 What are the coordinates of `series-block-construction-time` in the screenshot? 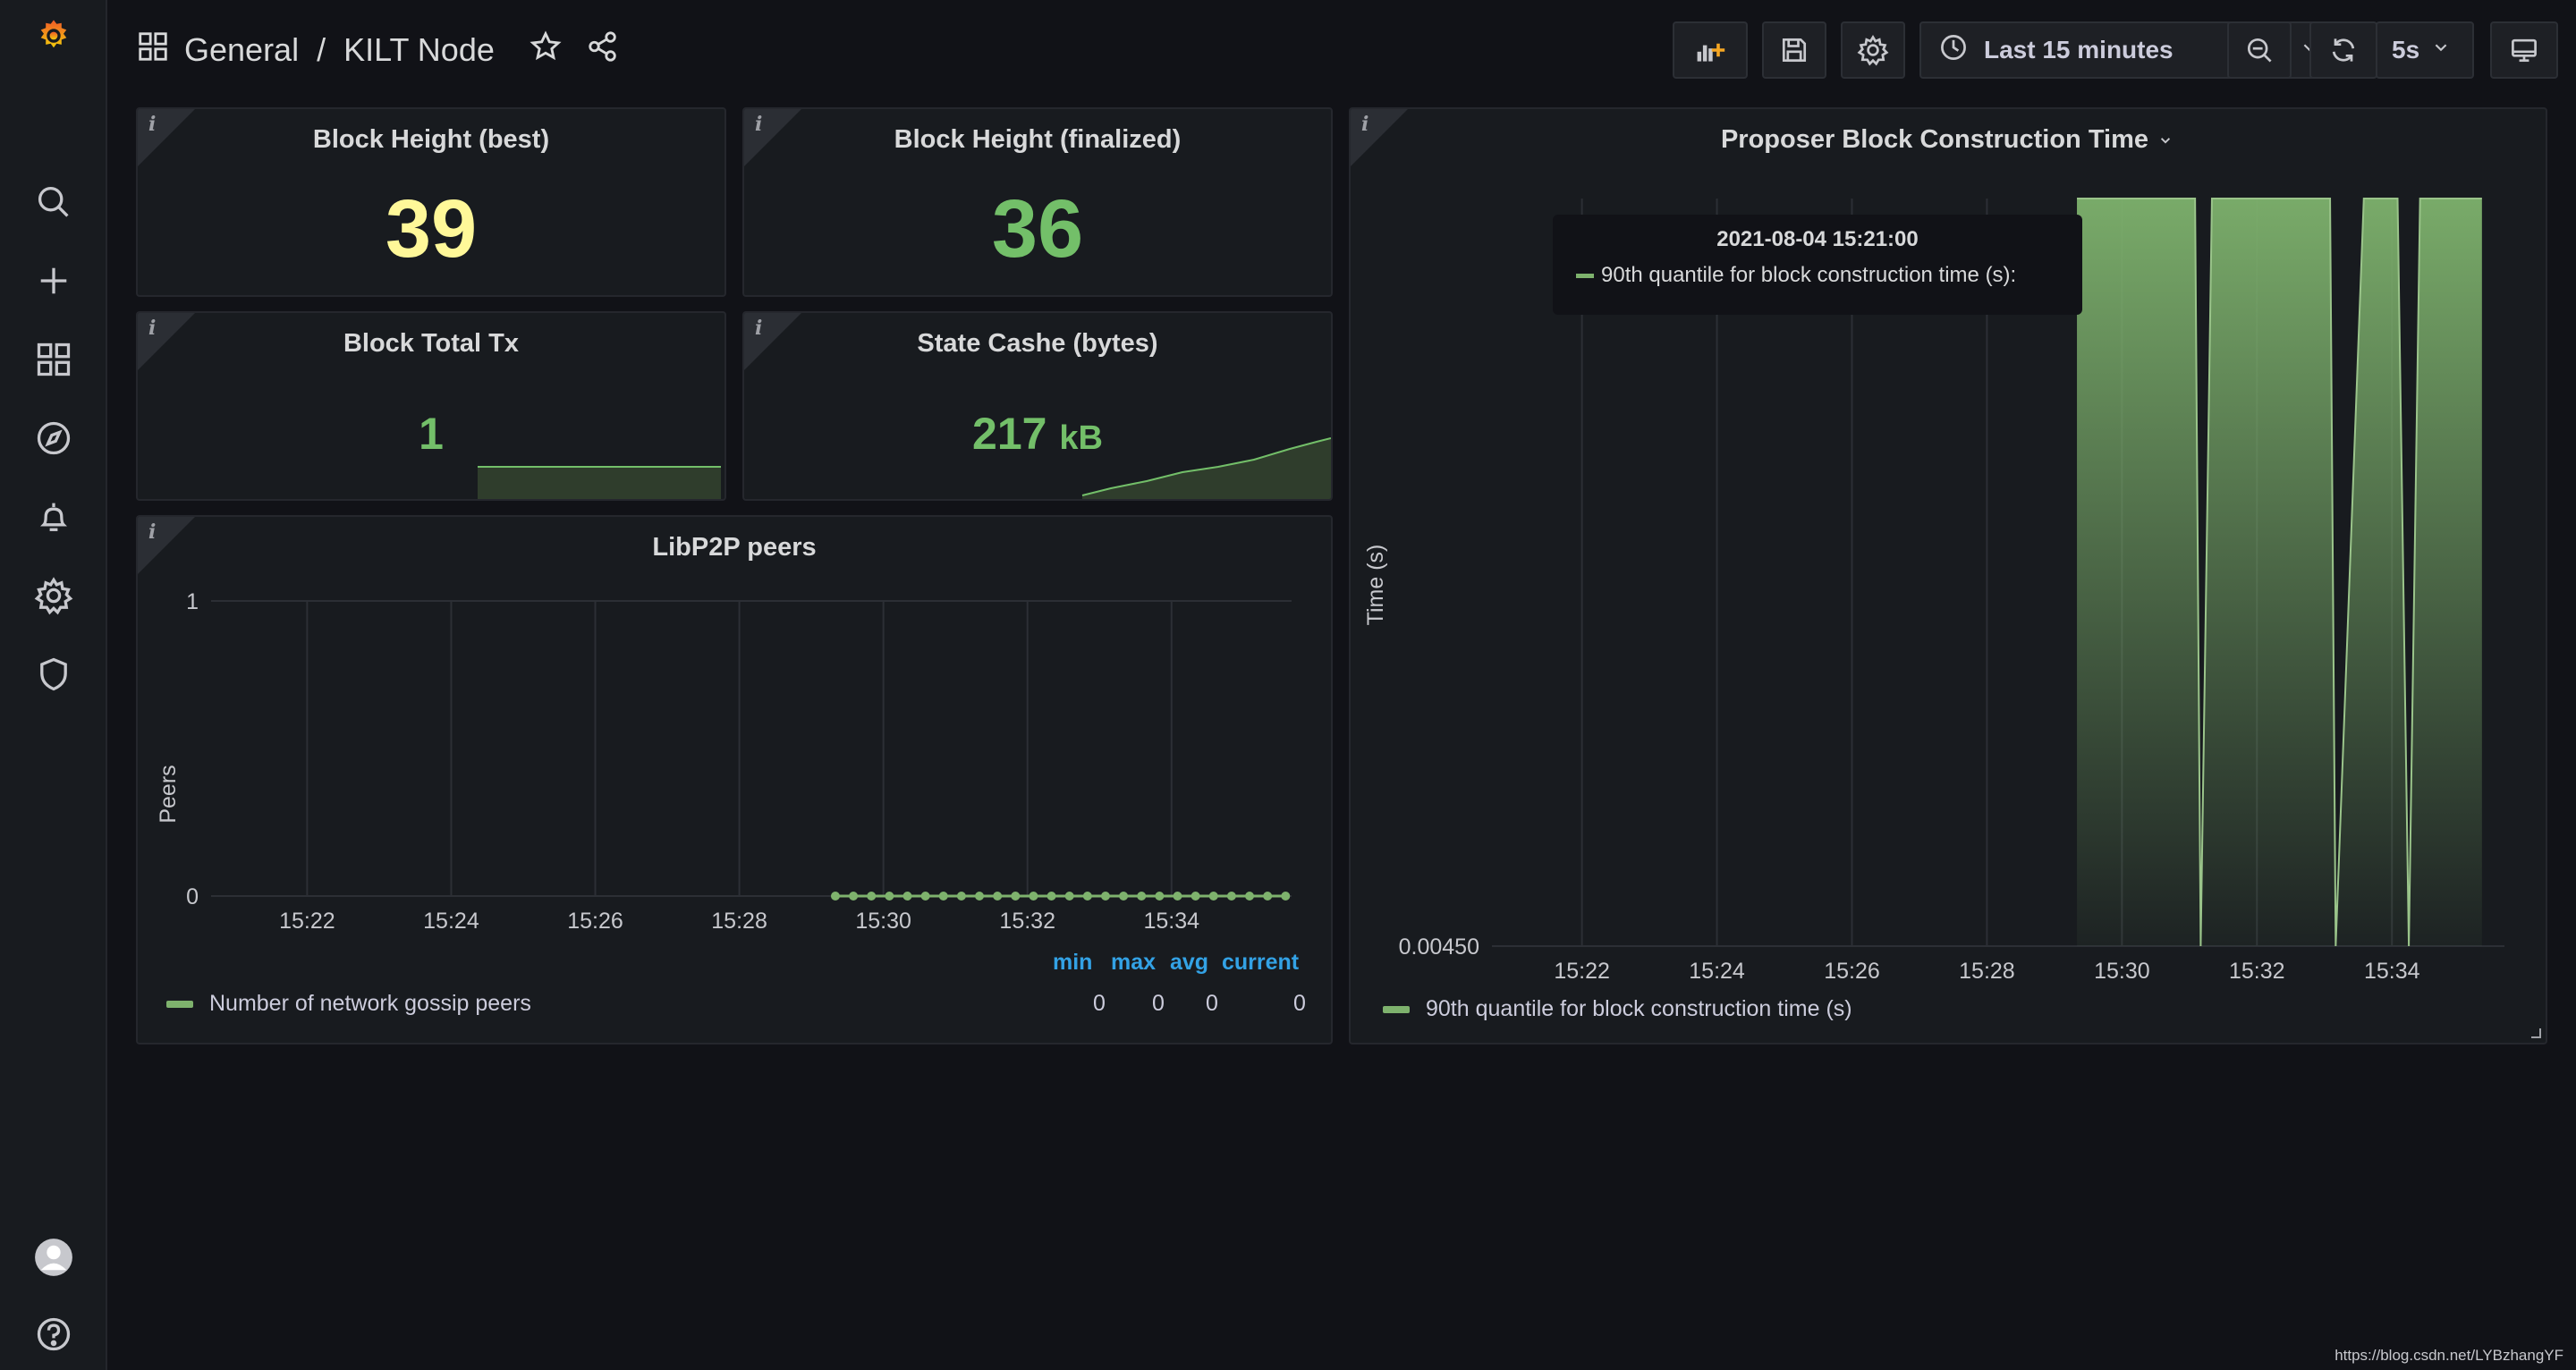 It's located at (2279, 572).